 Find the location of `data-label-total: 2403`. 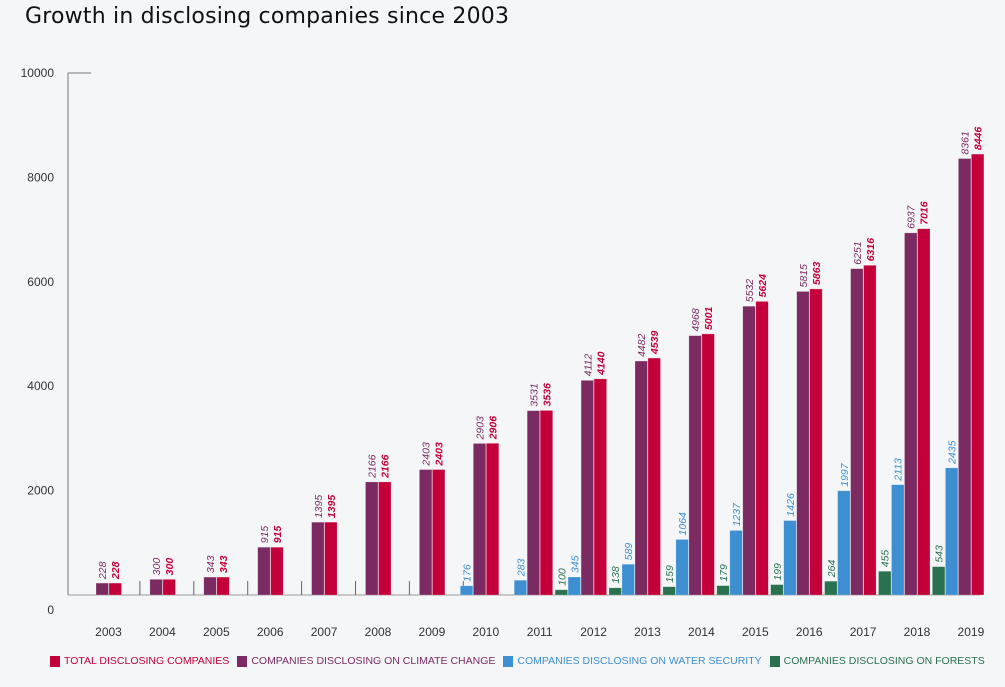

data-label-total: 2403 is located at coordinates (440, 454).